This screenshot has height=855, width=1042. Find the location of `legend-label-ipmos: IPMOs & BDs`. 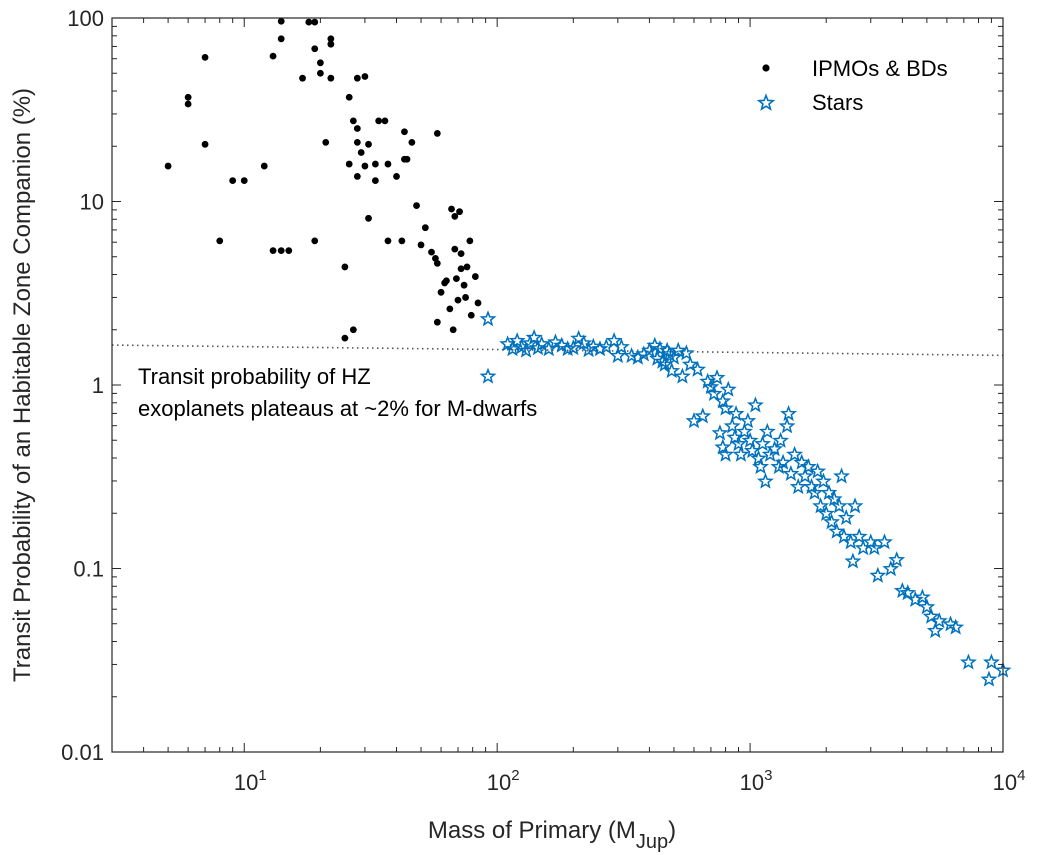

legend-label-ipmos: IPMOs & BDs is located at coordinates (880, 68).